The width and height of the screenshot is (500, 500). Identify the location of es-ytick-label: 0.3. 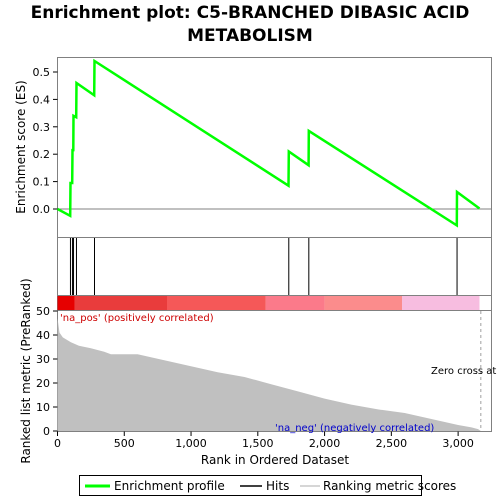
(42, 127).